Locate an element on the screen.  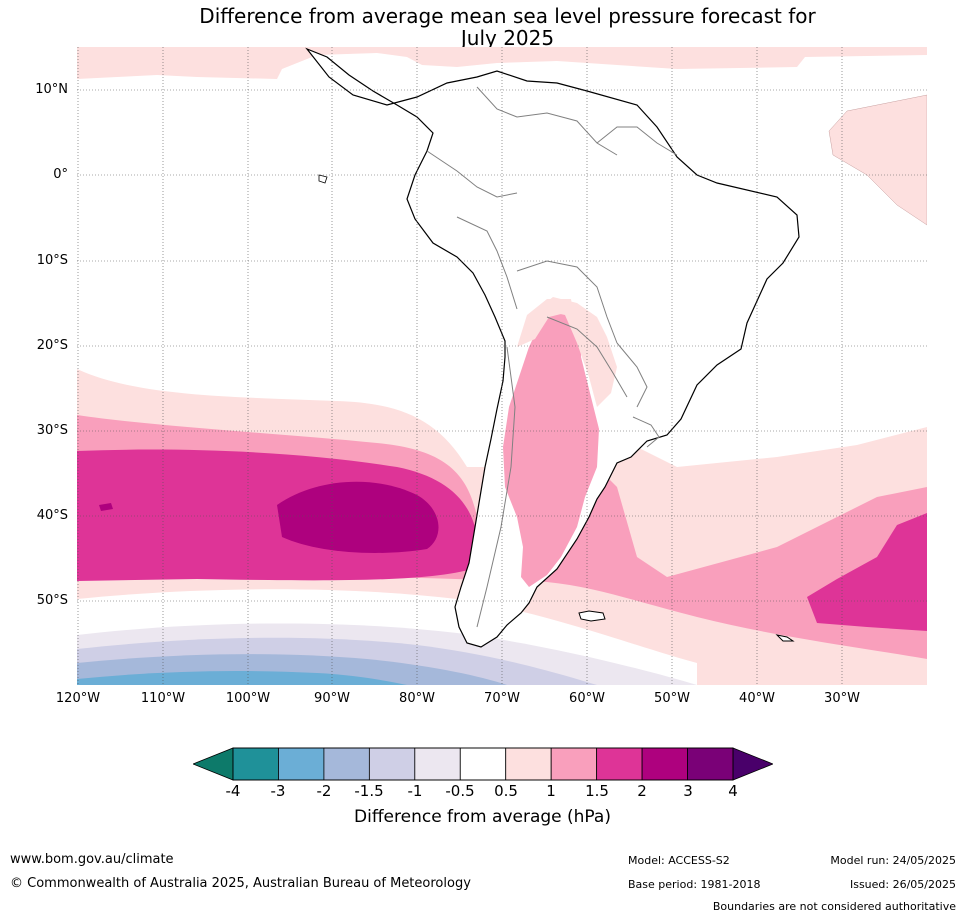
border-chile-argentina is located at coordinates (496, 487).